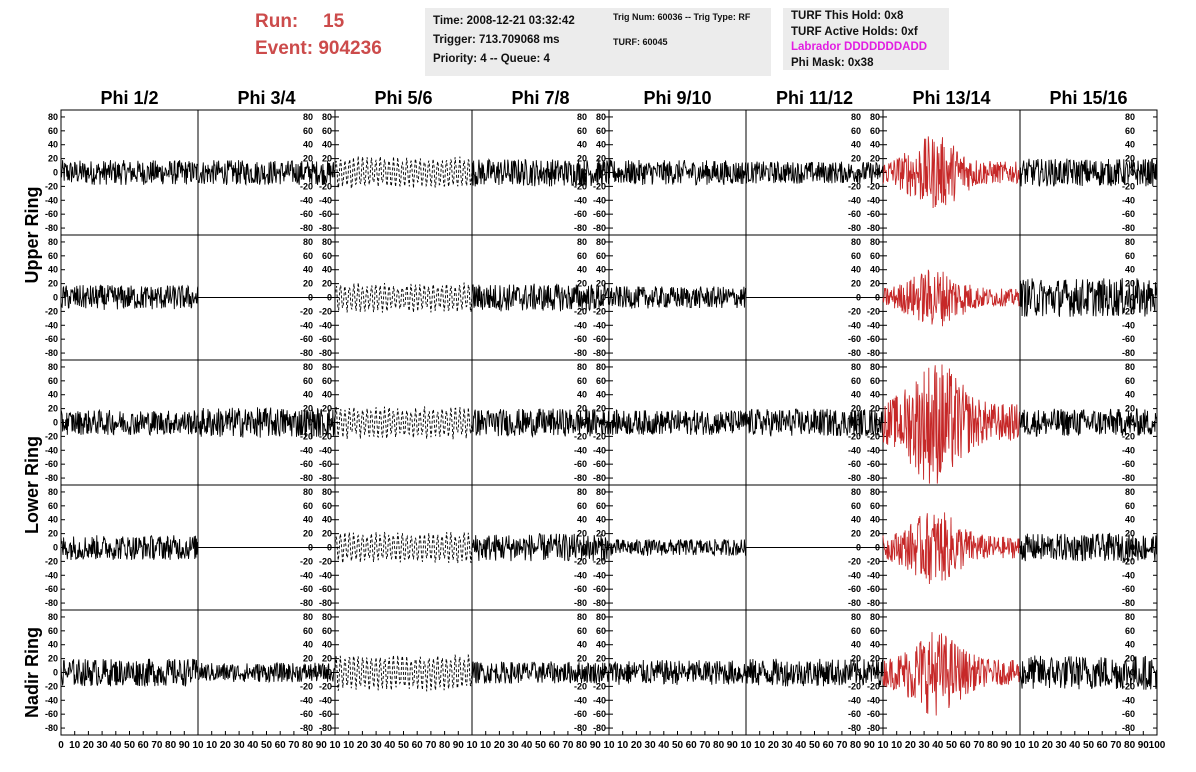 The height and width of the screenshot is (772, 1196). Describe the element at coordinates (53, 617) in the screenshot. I see `ytick-label-4-0-80: 80` at that location.